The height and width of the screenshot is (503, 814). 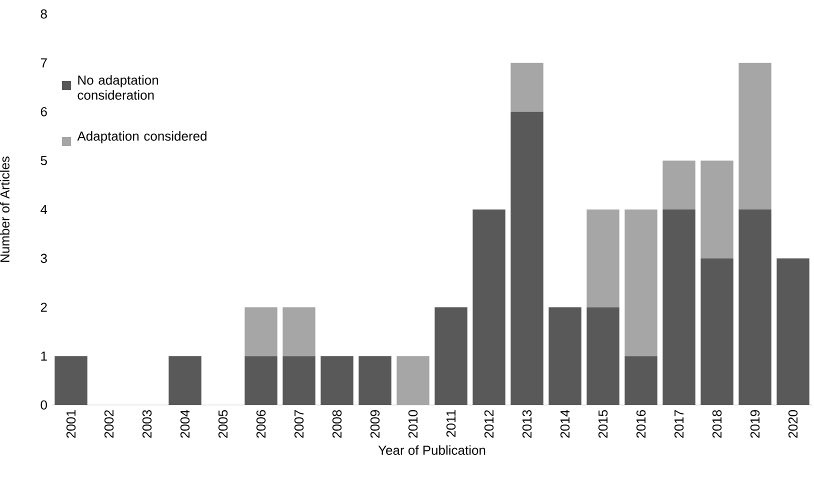 What do you see at coordinates (679, 424) in the screenshot?
I see `x-tick-label: 2017` at bounding box center [679, 424].